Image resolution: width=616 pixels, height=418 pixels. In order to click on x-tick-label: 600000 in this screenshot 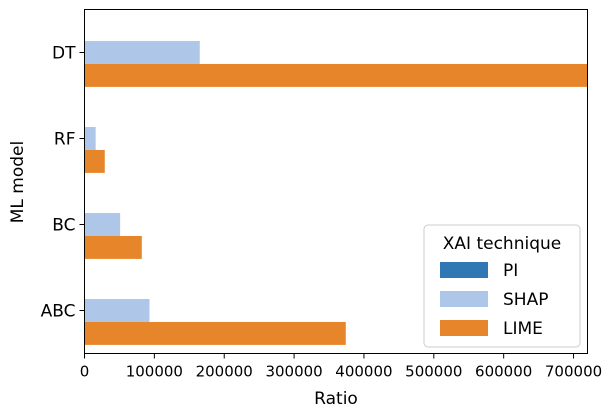, I will do `click(503, 372)`.